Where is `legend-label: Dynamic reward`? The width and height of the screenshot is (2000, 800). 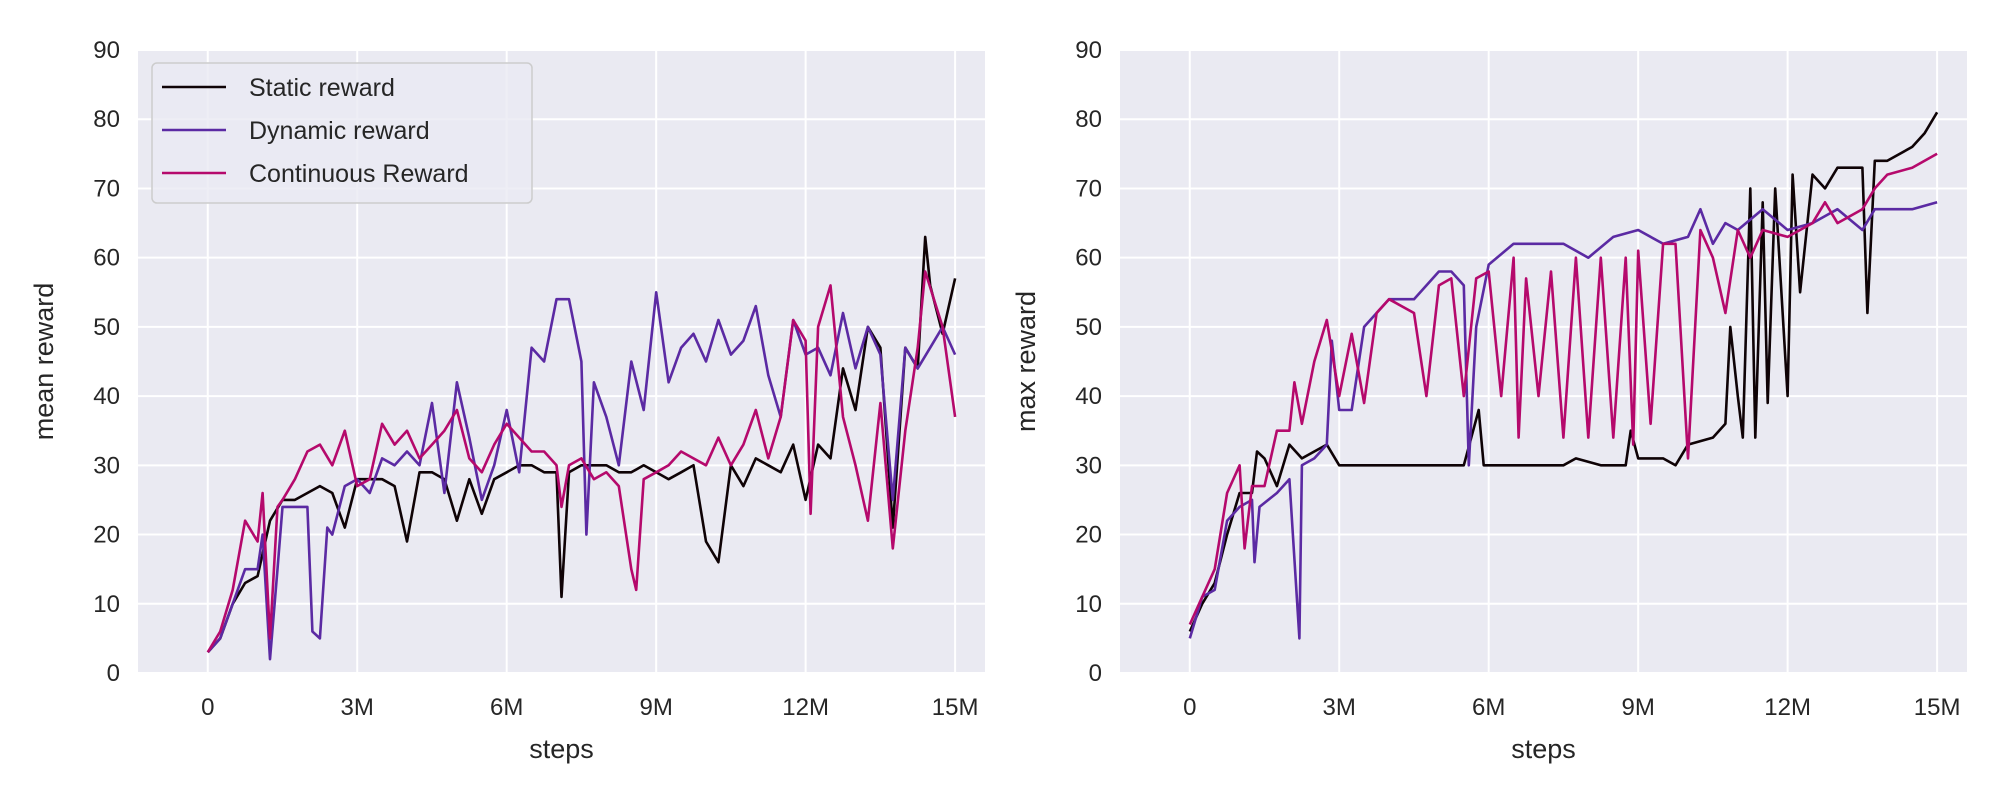
legend-label: Dynamic reward is located at coordinates (339, 131).